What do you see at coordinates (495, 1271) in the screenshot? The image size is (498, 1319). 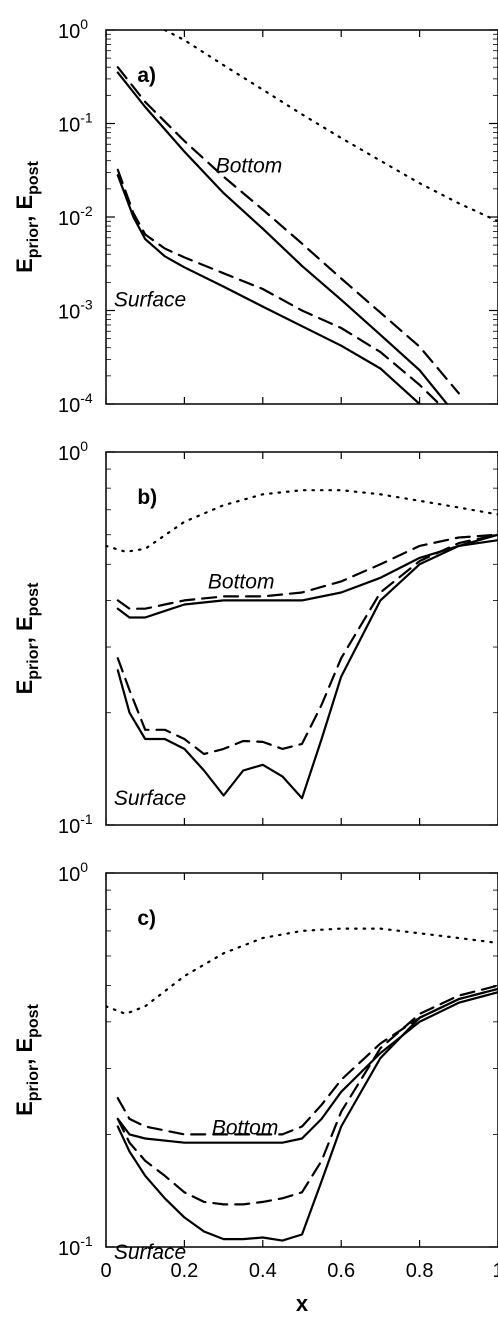 I see `x-tick-label: 1` at bounding box center [495, 1271].